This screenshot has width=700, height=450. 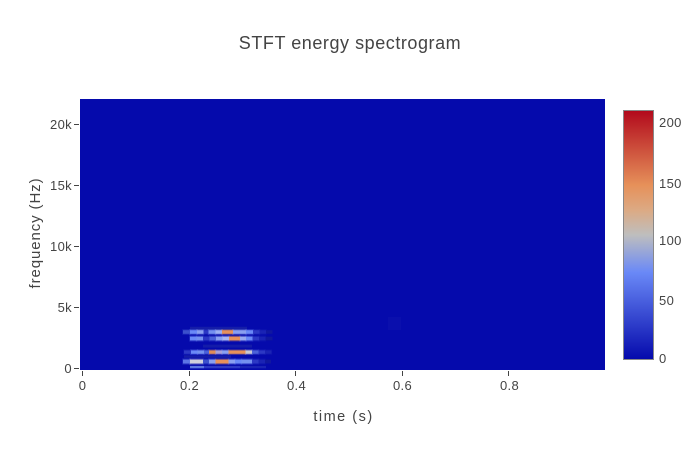 What do you see at coordinates (343, 417) in the screenshot?
I see `svg-text: time (s)` at bounding box center [343, 417].